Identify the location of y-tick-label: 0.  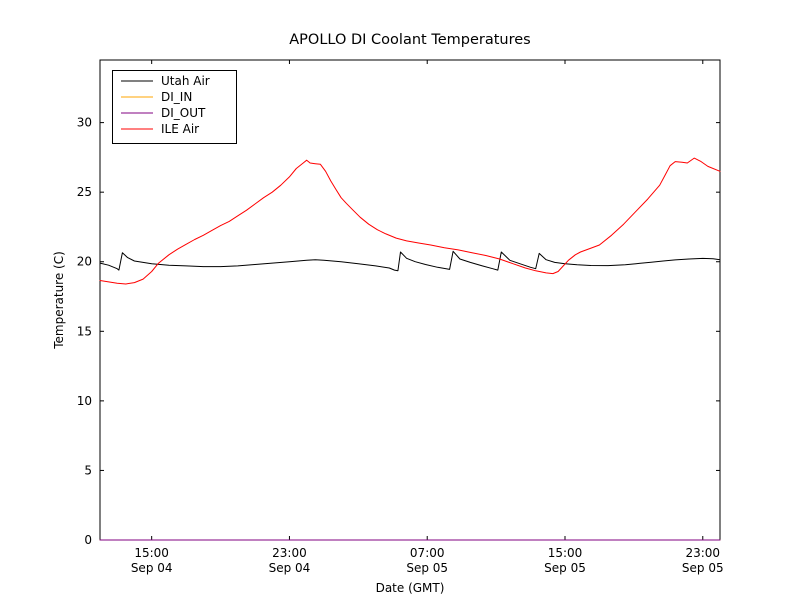
(88, 540).